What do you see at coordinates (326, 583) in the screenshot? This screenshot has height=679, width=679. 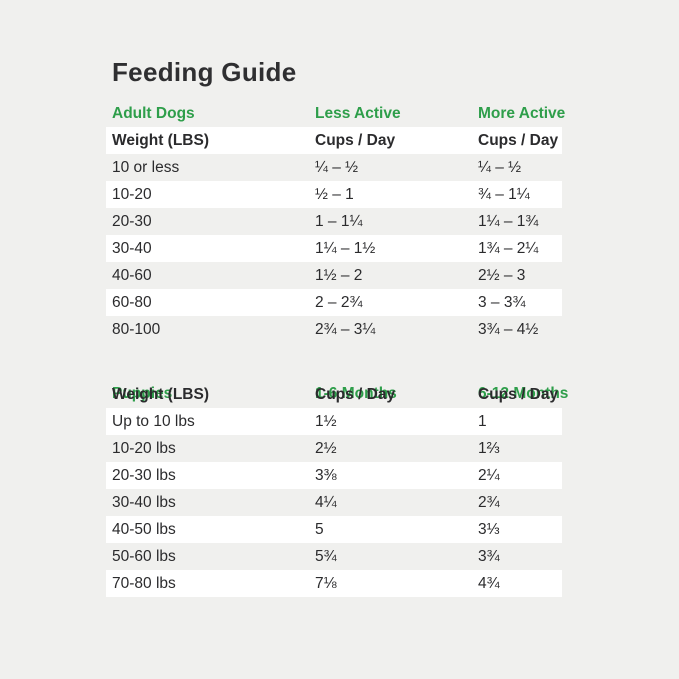 I see `months-1-6-cell: 7⅛` at bounding box center [326, 583].